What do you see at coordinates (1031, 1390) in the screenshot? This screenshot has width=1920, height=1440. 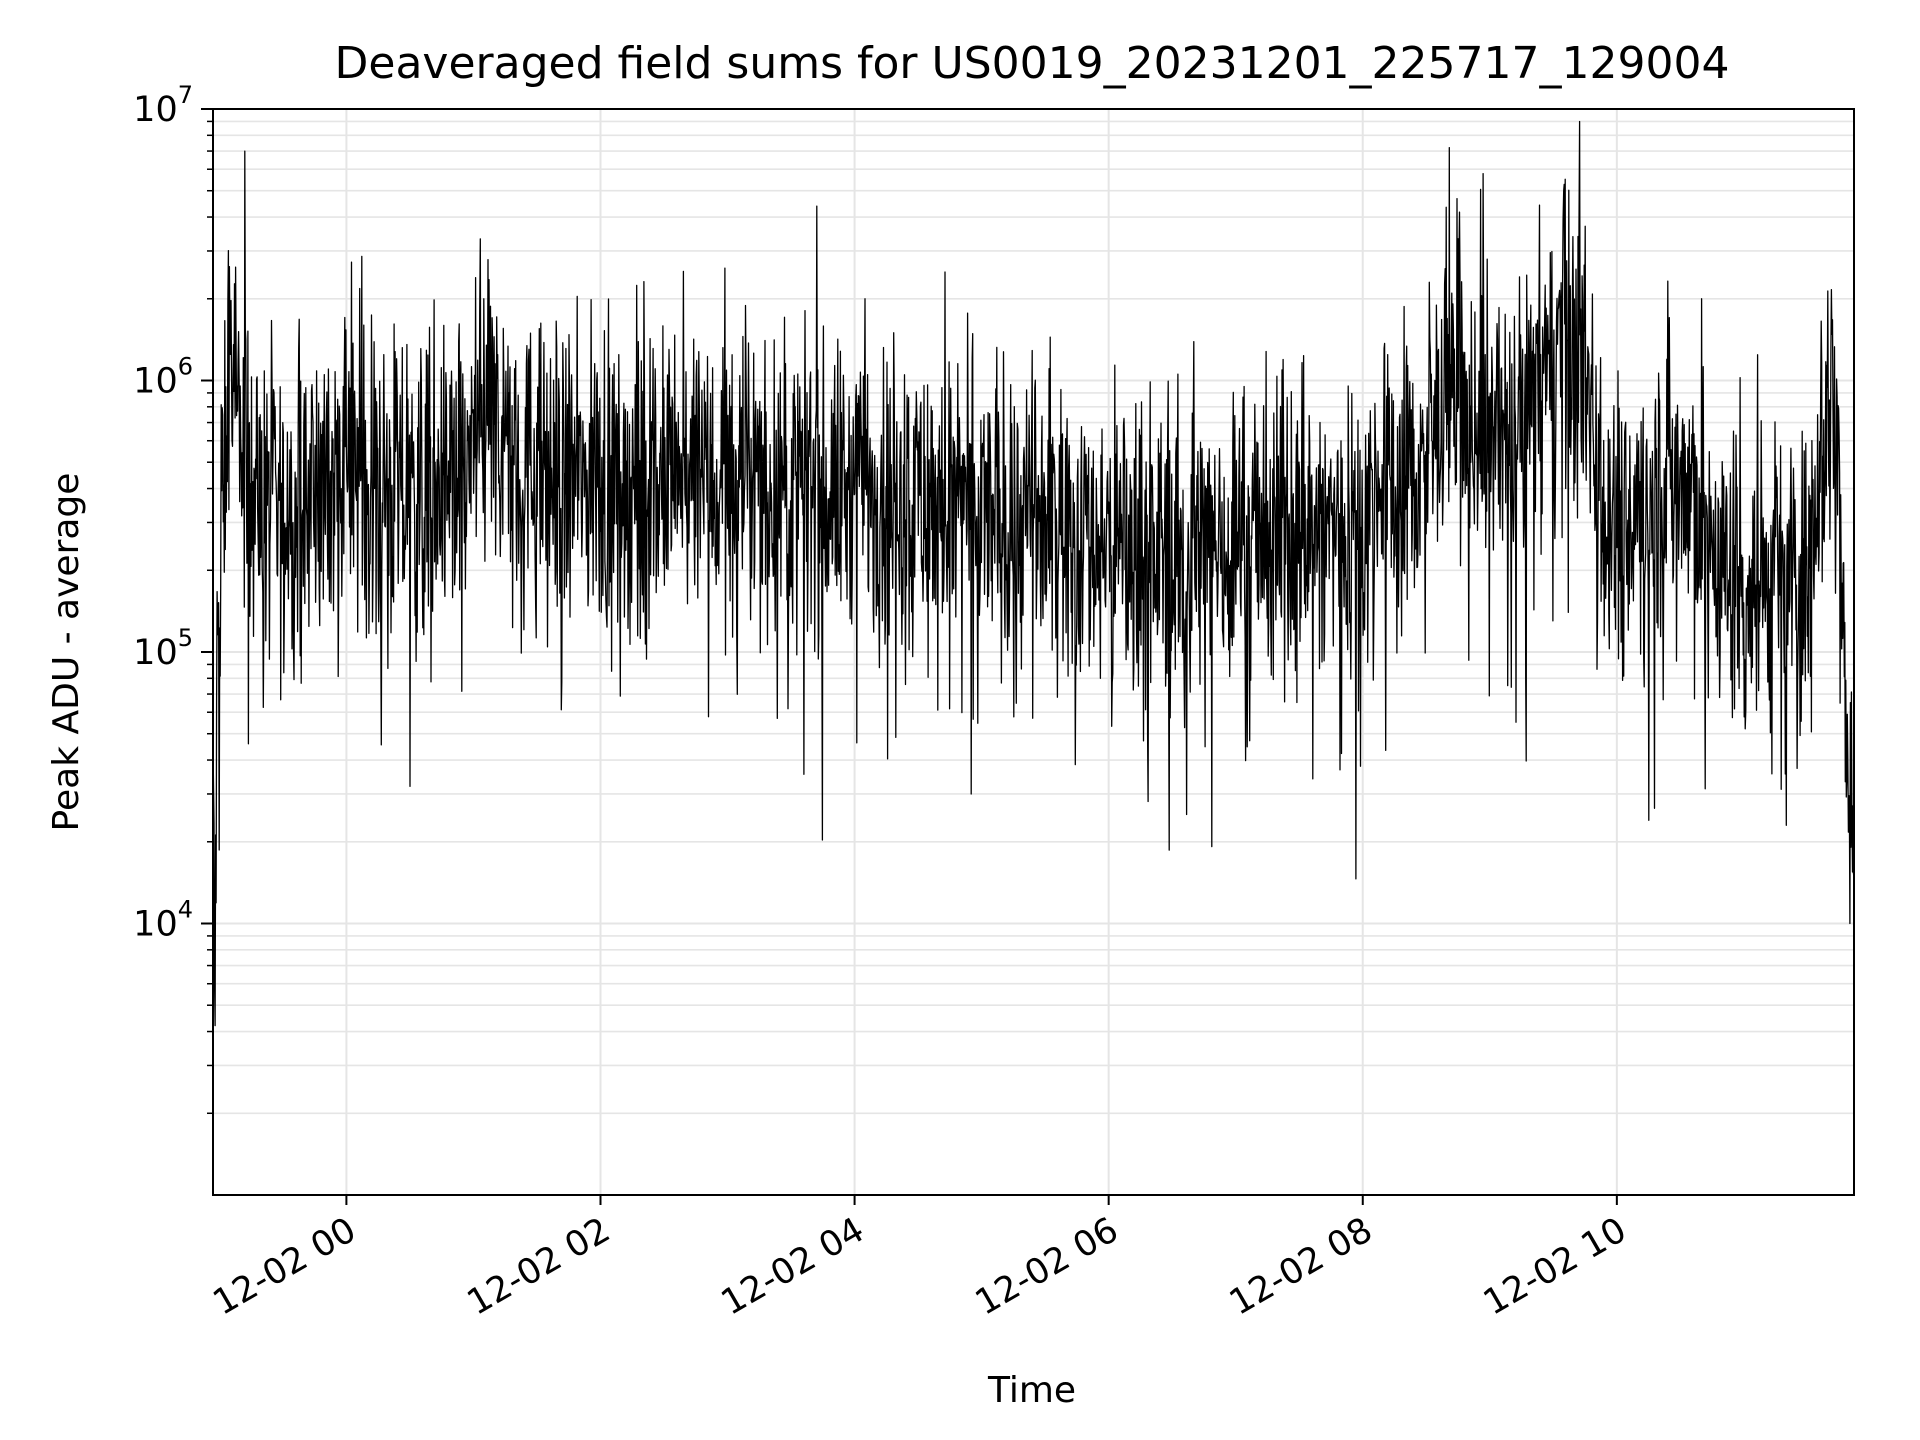 I see `x-axis-label: Time` at bounding box center [1031, 1390].